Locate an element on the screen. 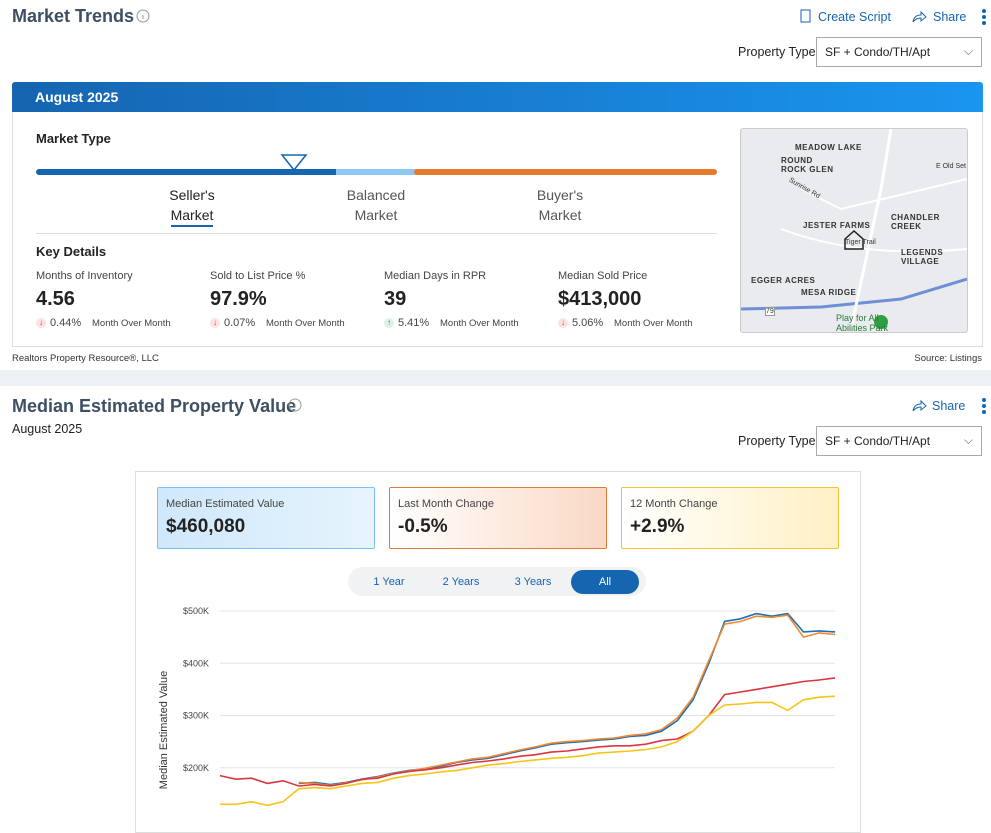 The image size is (991, 833). card-value: -0.5% is located at coordinates (423, 526).